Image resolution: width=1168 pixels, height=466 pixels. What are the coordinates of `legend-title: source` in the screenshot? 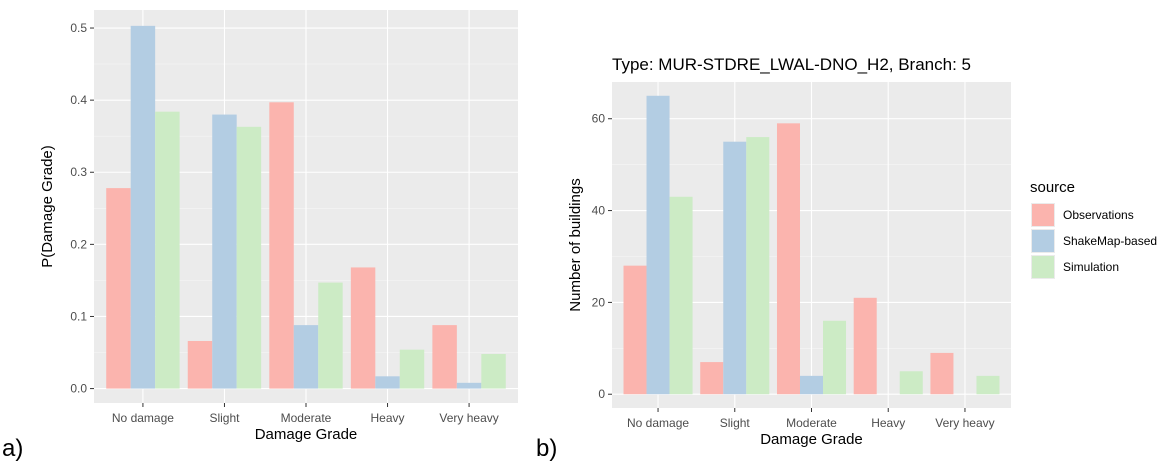 It's located at (1052, 187).